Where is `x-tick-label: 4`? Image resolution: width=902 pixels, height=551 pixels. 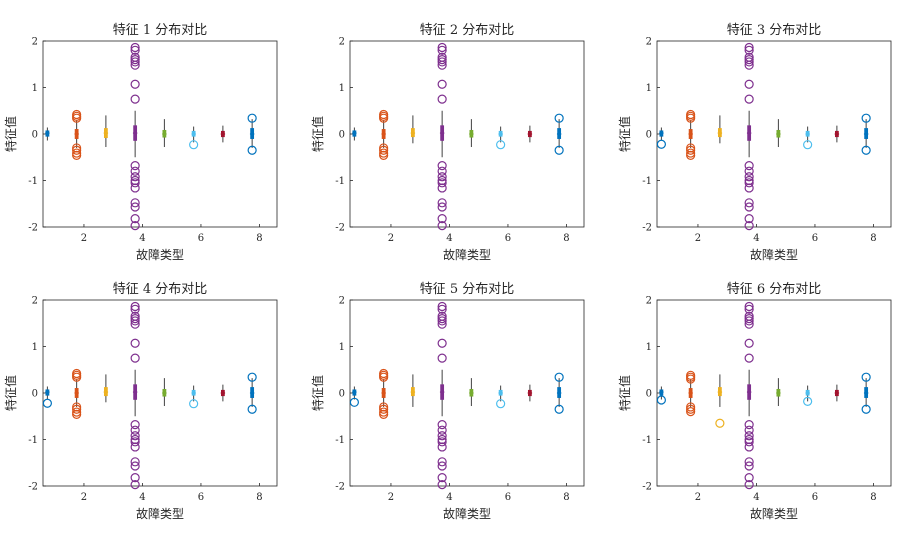
x-tick-label: 4 is located at coordinates (449, 238).